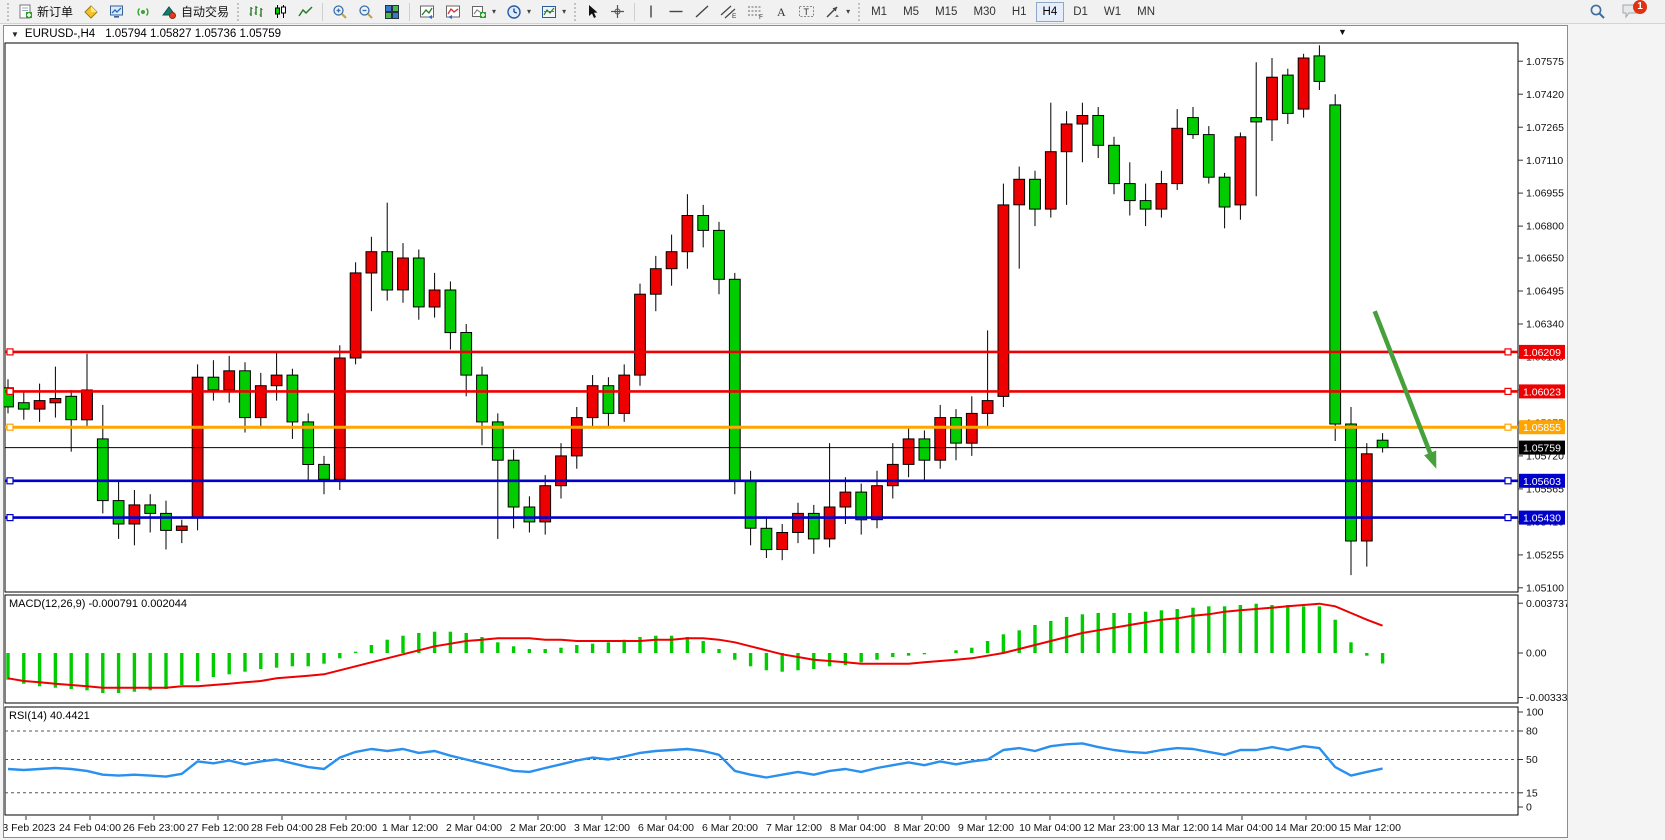  I want to click on horizontal-line-tool-button, so click(676, 11).